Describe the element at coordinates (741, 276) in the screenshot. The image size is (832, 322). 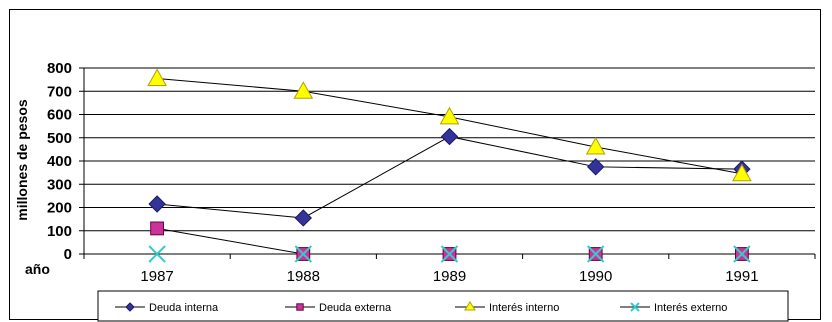
I see `x-tick-label: 1991` at that location.